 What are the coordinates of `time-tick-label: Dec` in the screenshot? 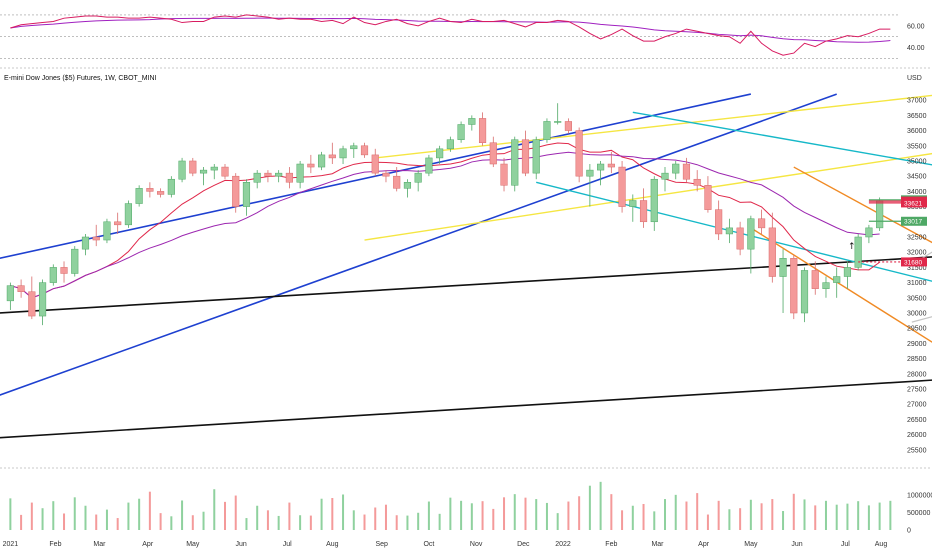 It's located at (523, 544).